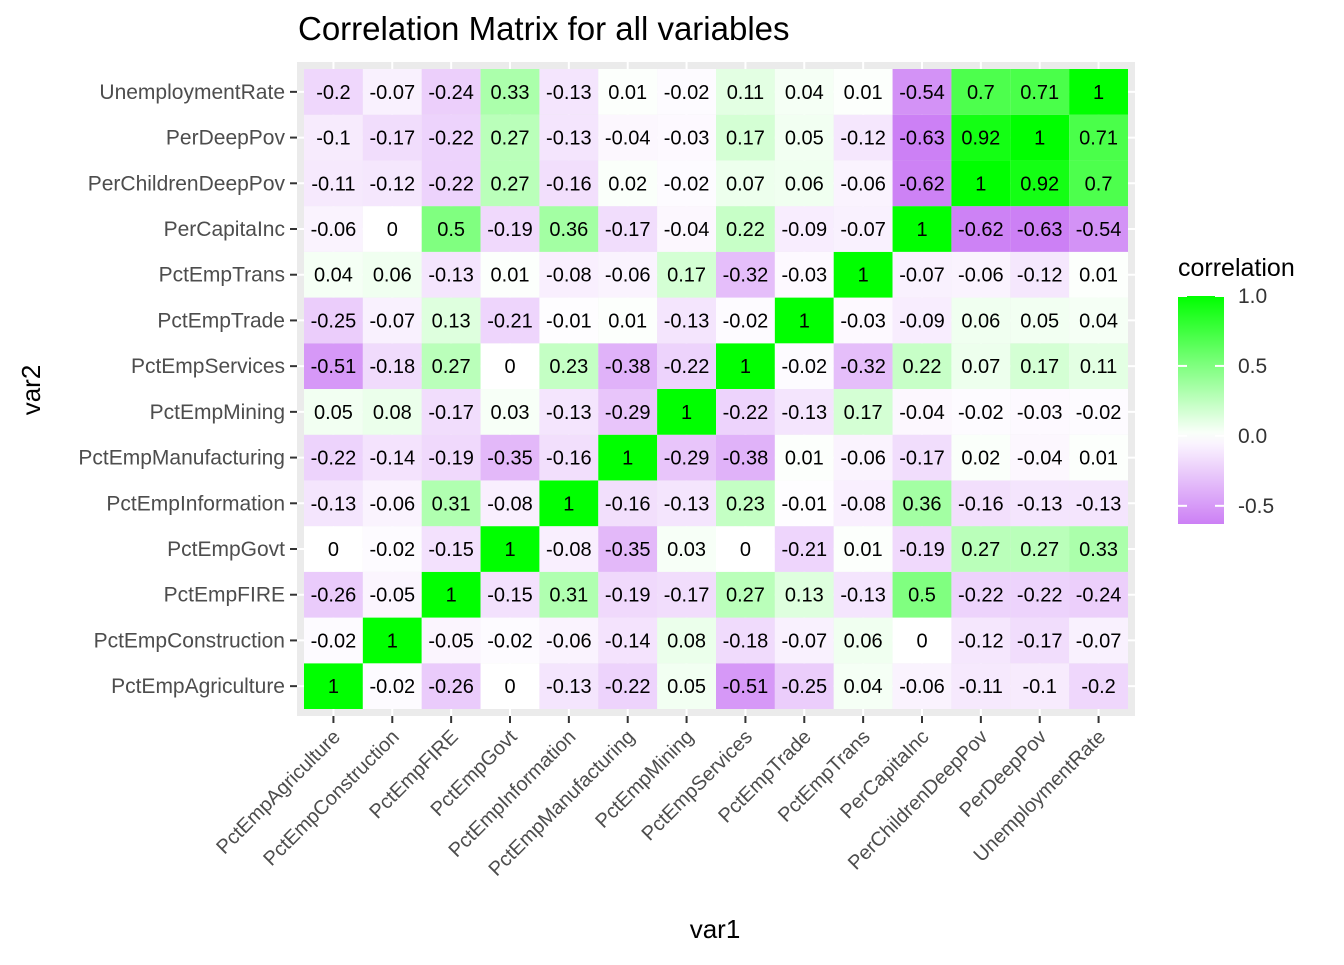  Describe the element at coordinates (980, 139) in the screenshot. I see `cell-value-label: 0.92` at that location.